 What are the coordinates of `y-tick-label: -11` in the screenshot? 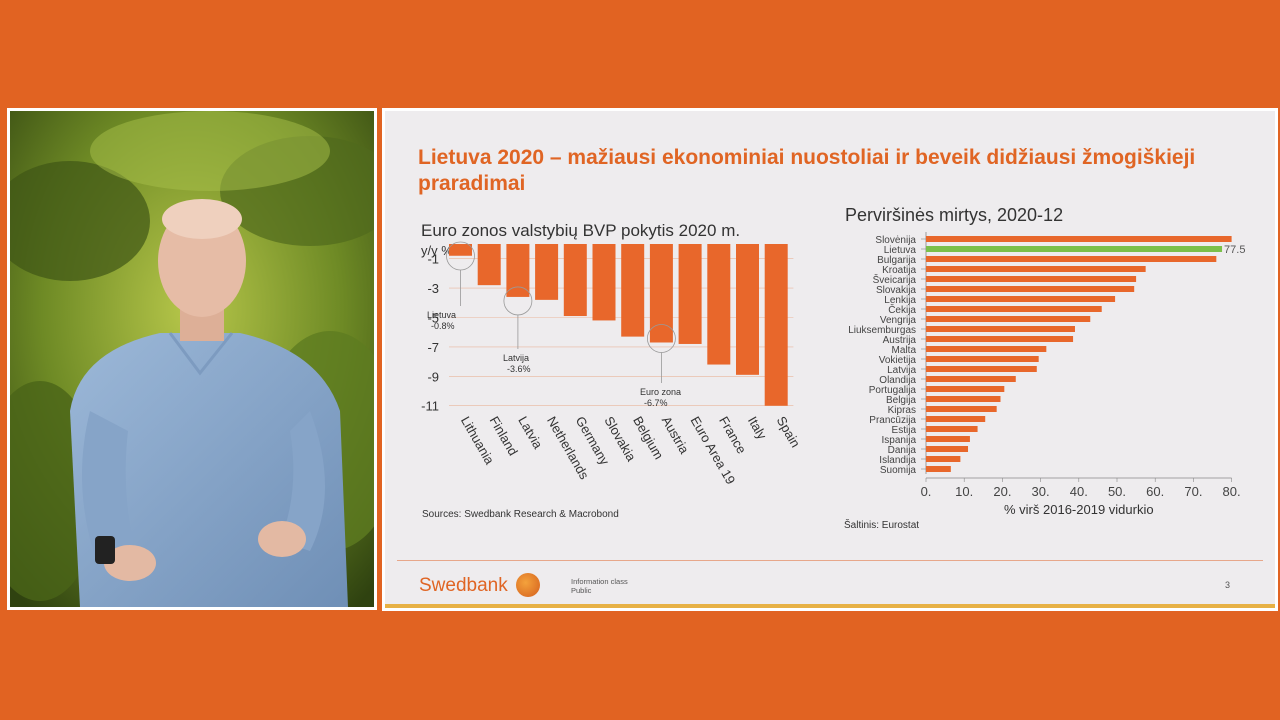 It's located at (430, 406).